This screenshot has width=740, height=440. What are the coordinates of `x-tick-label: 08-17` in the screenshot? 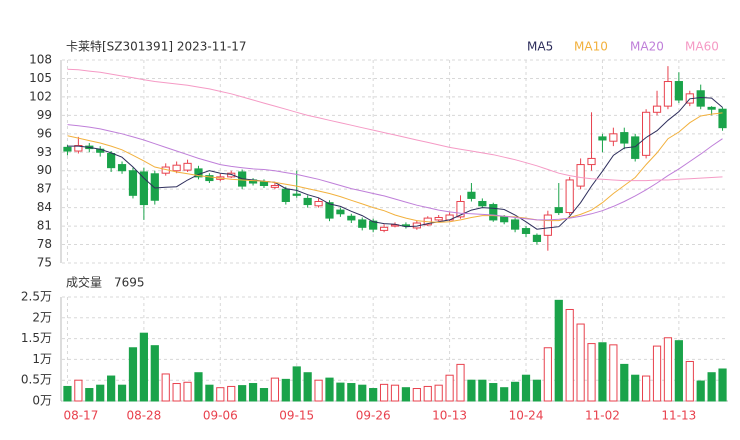 It's located at (80, 416).